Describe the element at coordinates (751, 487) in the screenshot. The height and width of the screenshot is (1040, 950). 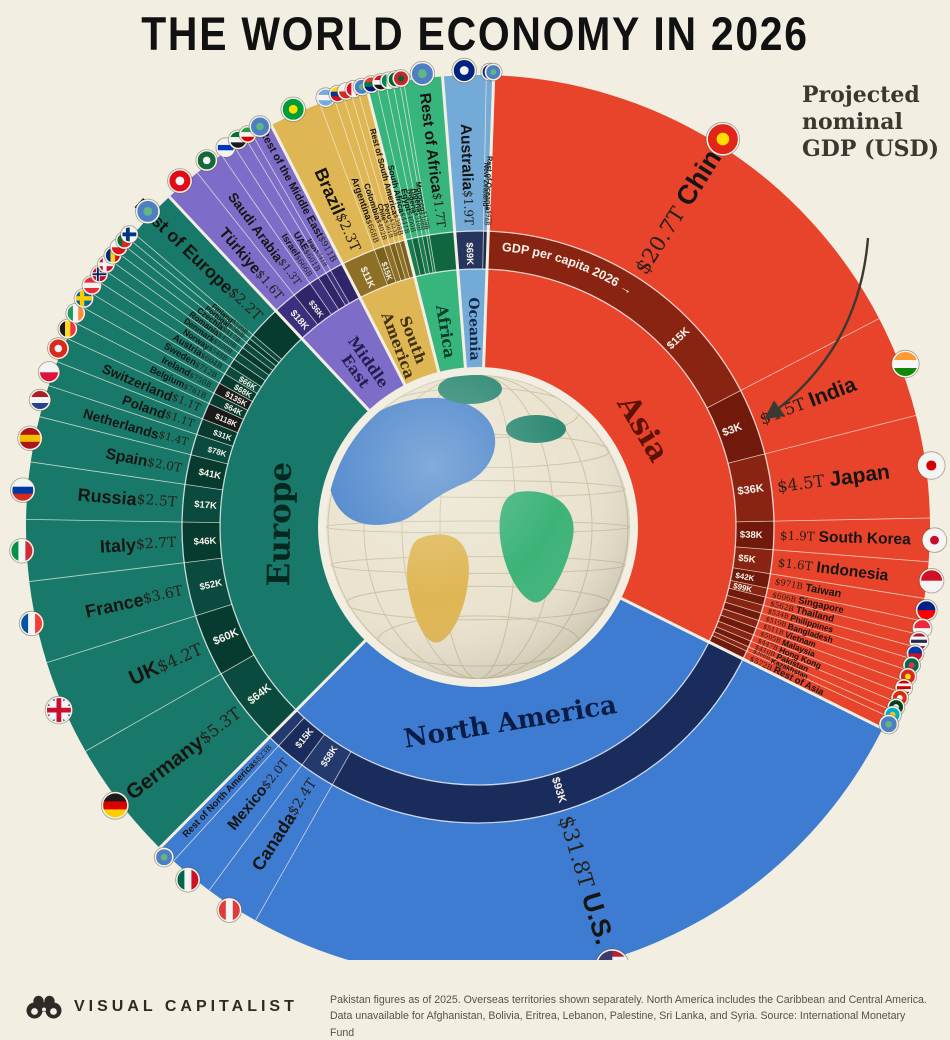
I see `percapita-band-japan` at that location.